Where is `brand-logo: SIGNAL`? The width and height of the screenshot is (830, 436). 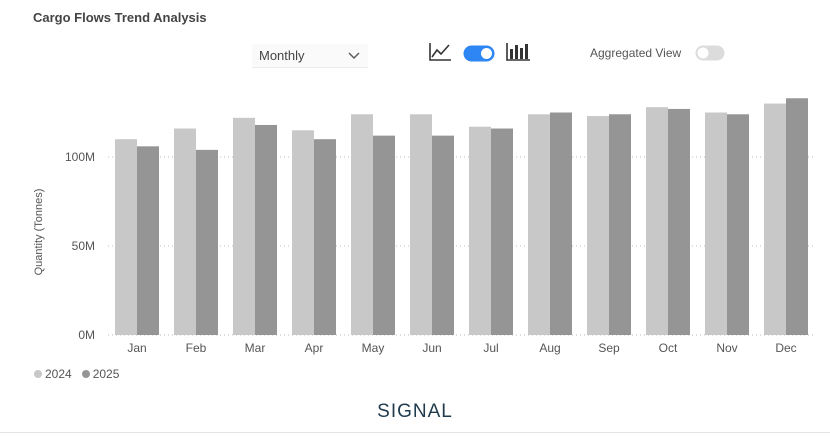 brand-logo: SIGNAL is located at coordinates (415, 411).